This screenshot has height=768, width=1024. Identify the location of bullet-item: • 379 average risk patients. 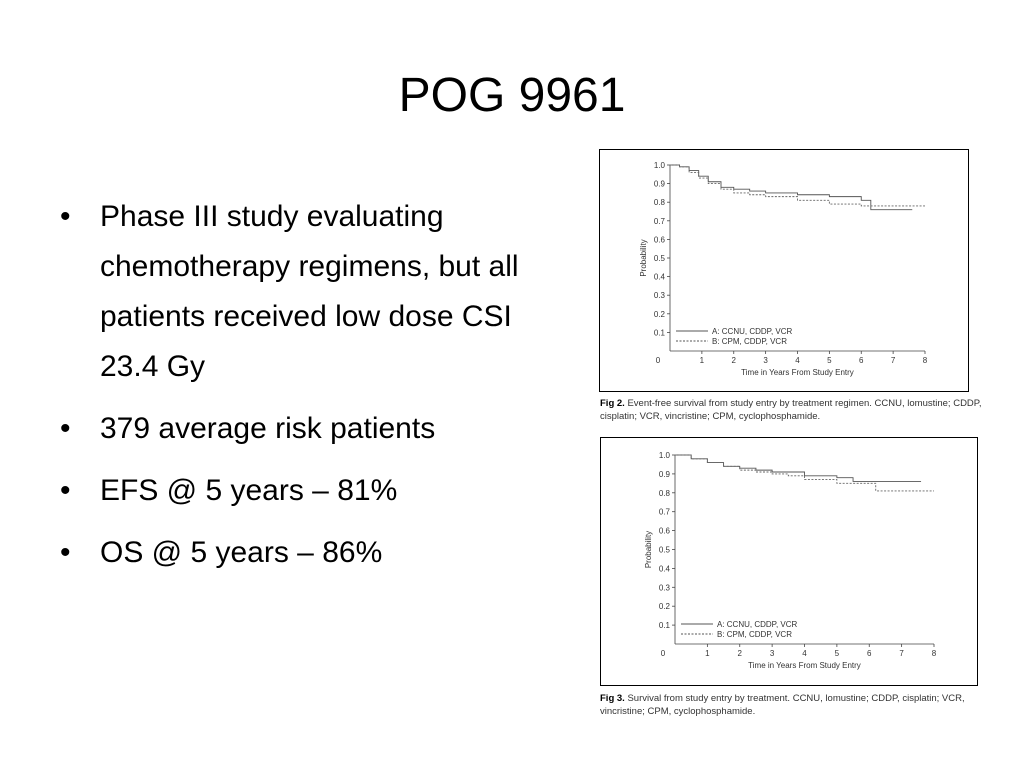
(306, 429).